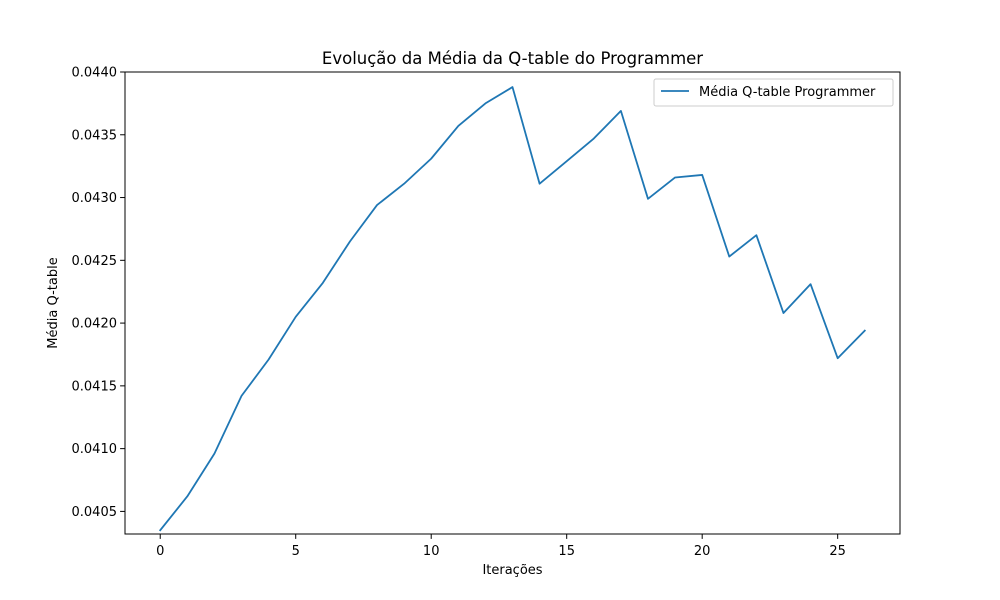 Image resolution: width=1000 pixels, height=600 pixels. What do you see at coordinates (95, 324) in the screenshot?
I see `y-tick-label: 0.0420` at bounding box center [95, 324].